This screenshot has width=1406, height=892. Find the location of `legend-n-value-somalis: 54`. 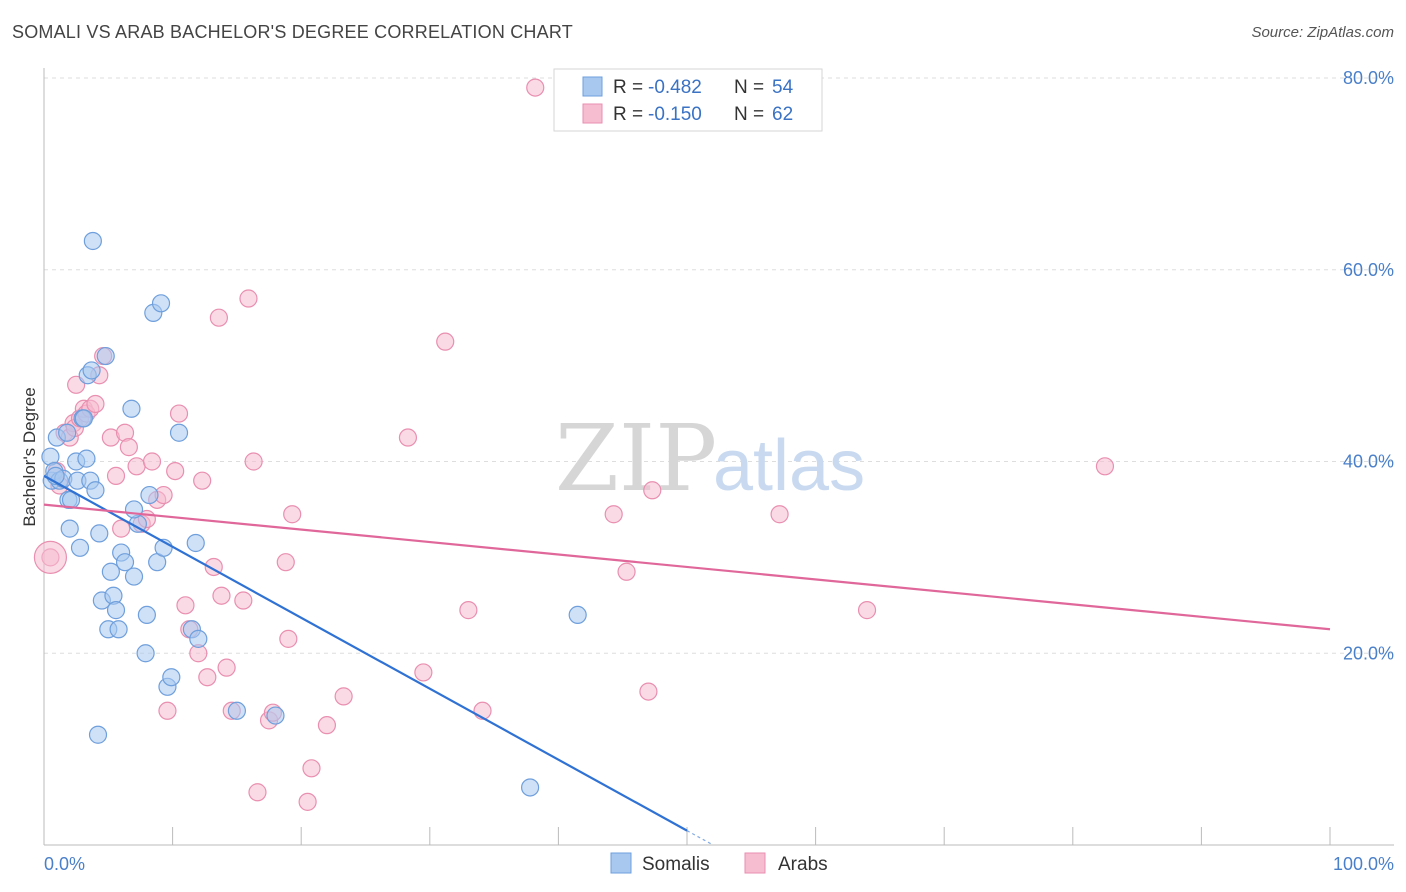

legend-n-value-somalis: 54 is located at coordinates (783, 87).